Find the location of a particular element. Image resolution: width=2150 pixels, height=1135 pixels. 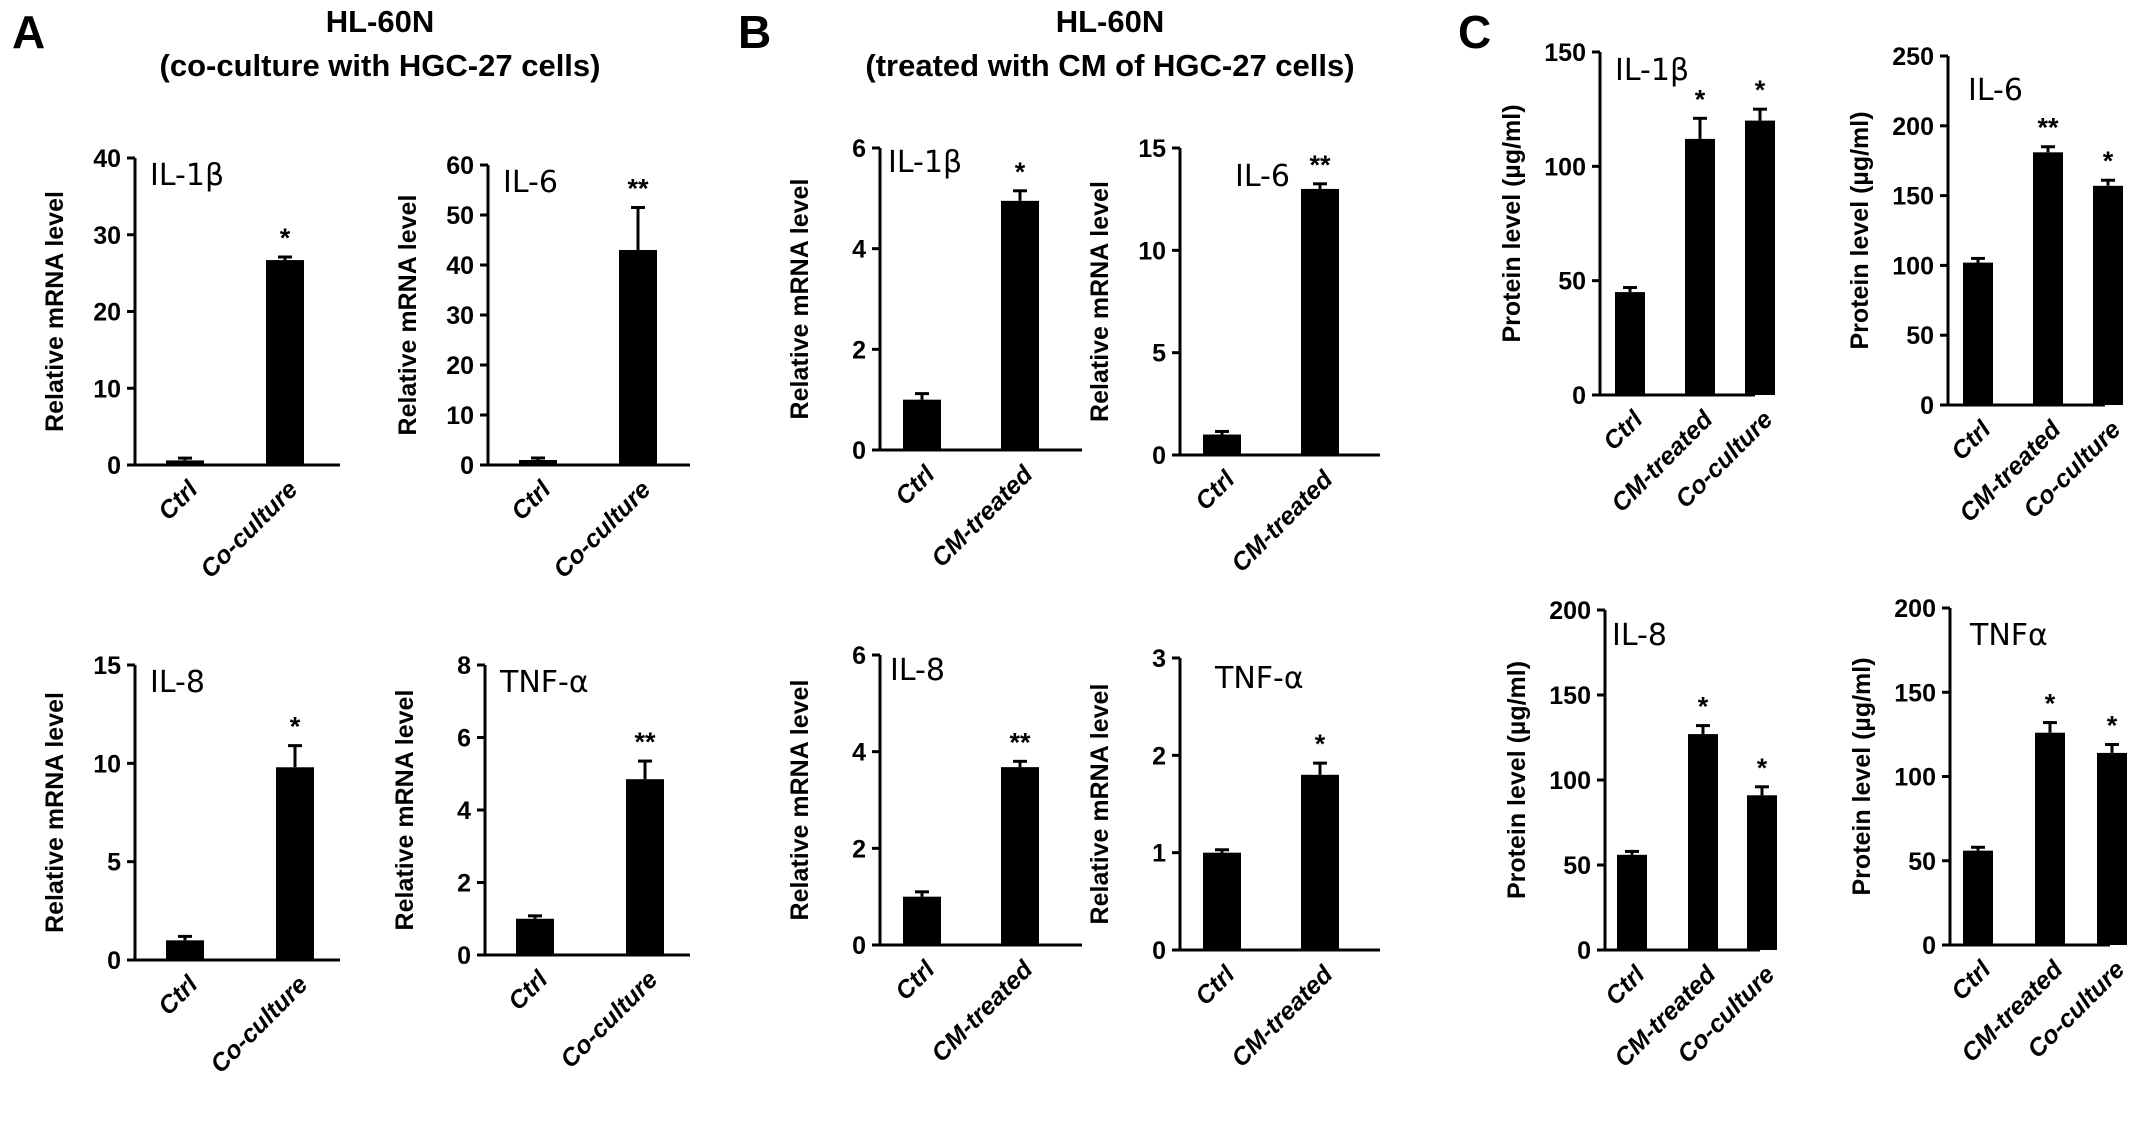

gene-label: IL-1β is located at coordinates (1652, 70).